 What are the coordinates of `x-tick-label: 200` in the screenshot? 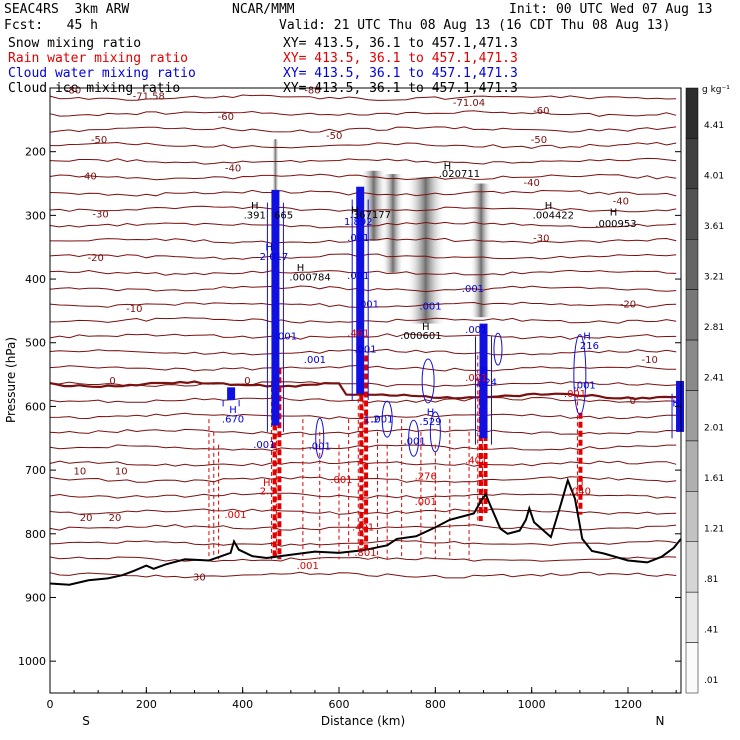 It's located at (146, 704).